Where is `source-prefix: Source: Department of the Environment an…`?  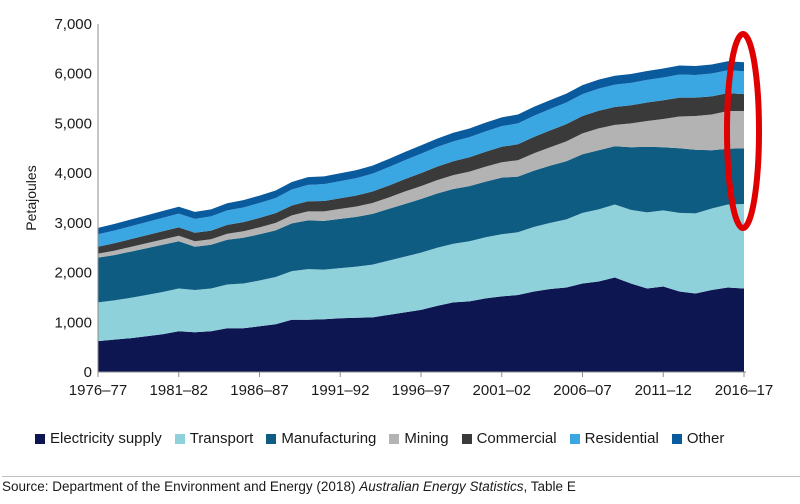
source-prefix: Source: Department of the Environment an… is located at coordinates (181, 486).